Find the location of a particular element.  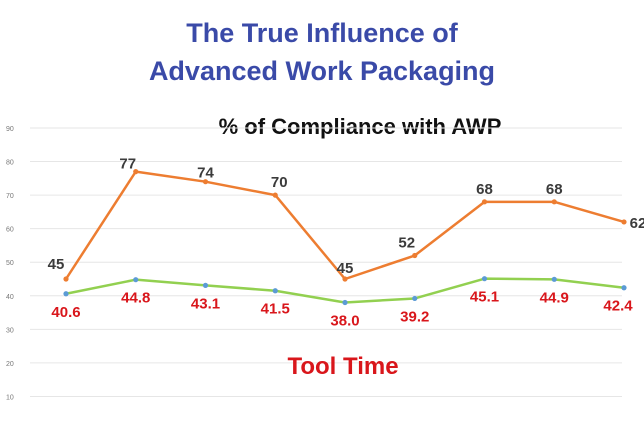

y-tick-label: 90 is located at coordinates (10, 129).